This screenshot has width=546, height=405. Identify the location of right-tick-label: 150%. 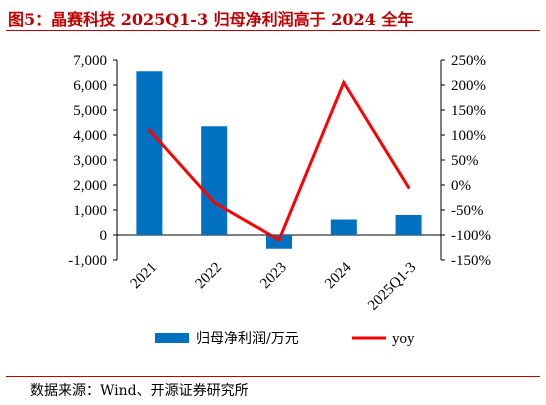
(468, 111).